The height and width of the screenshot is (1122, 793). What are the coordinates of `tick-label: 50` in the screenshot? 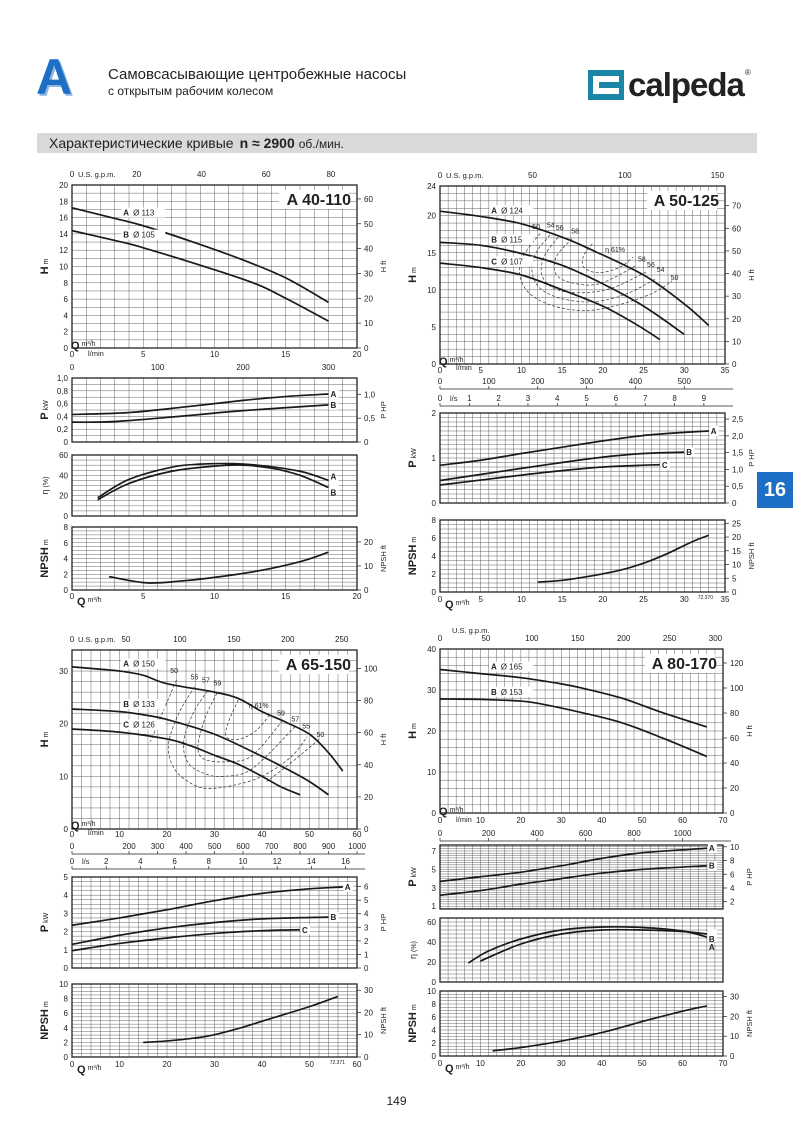 It's located at (125, 639).